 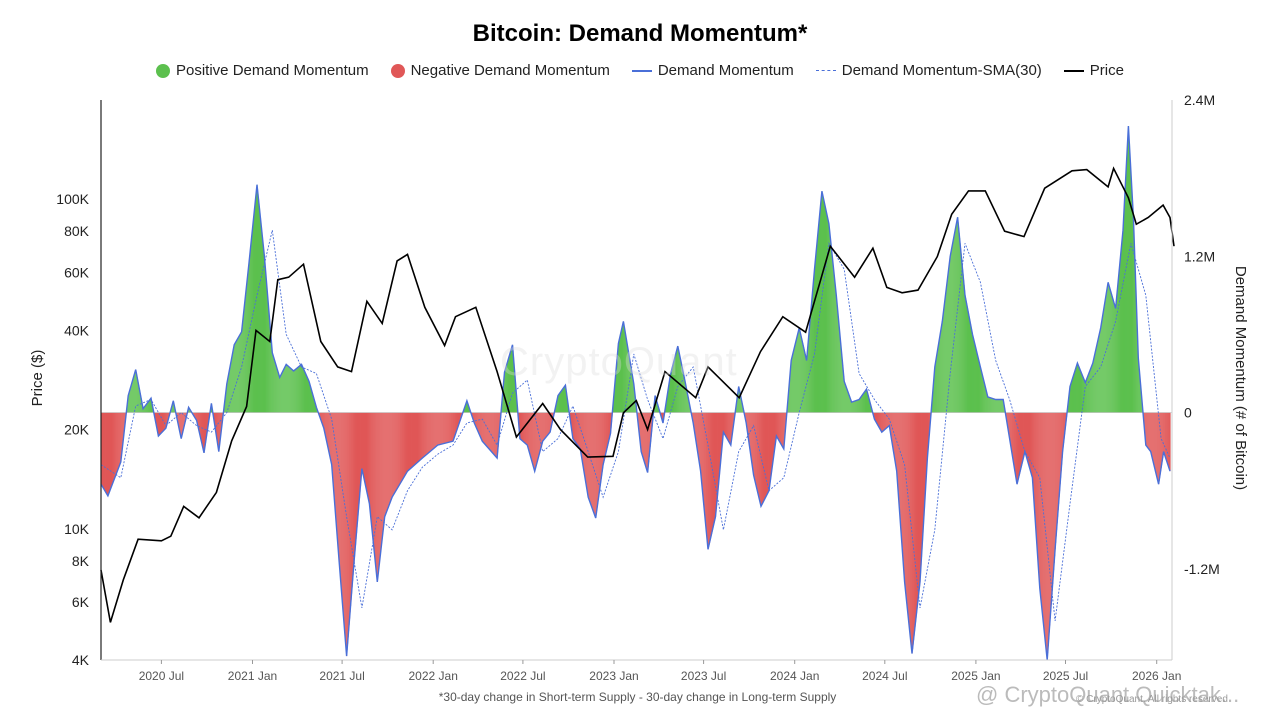 I want to click on right-tick-label: 0, so click(x=1188, y=413).